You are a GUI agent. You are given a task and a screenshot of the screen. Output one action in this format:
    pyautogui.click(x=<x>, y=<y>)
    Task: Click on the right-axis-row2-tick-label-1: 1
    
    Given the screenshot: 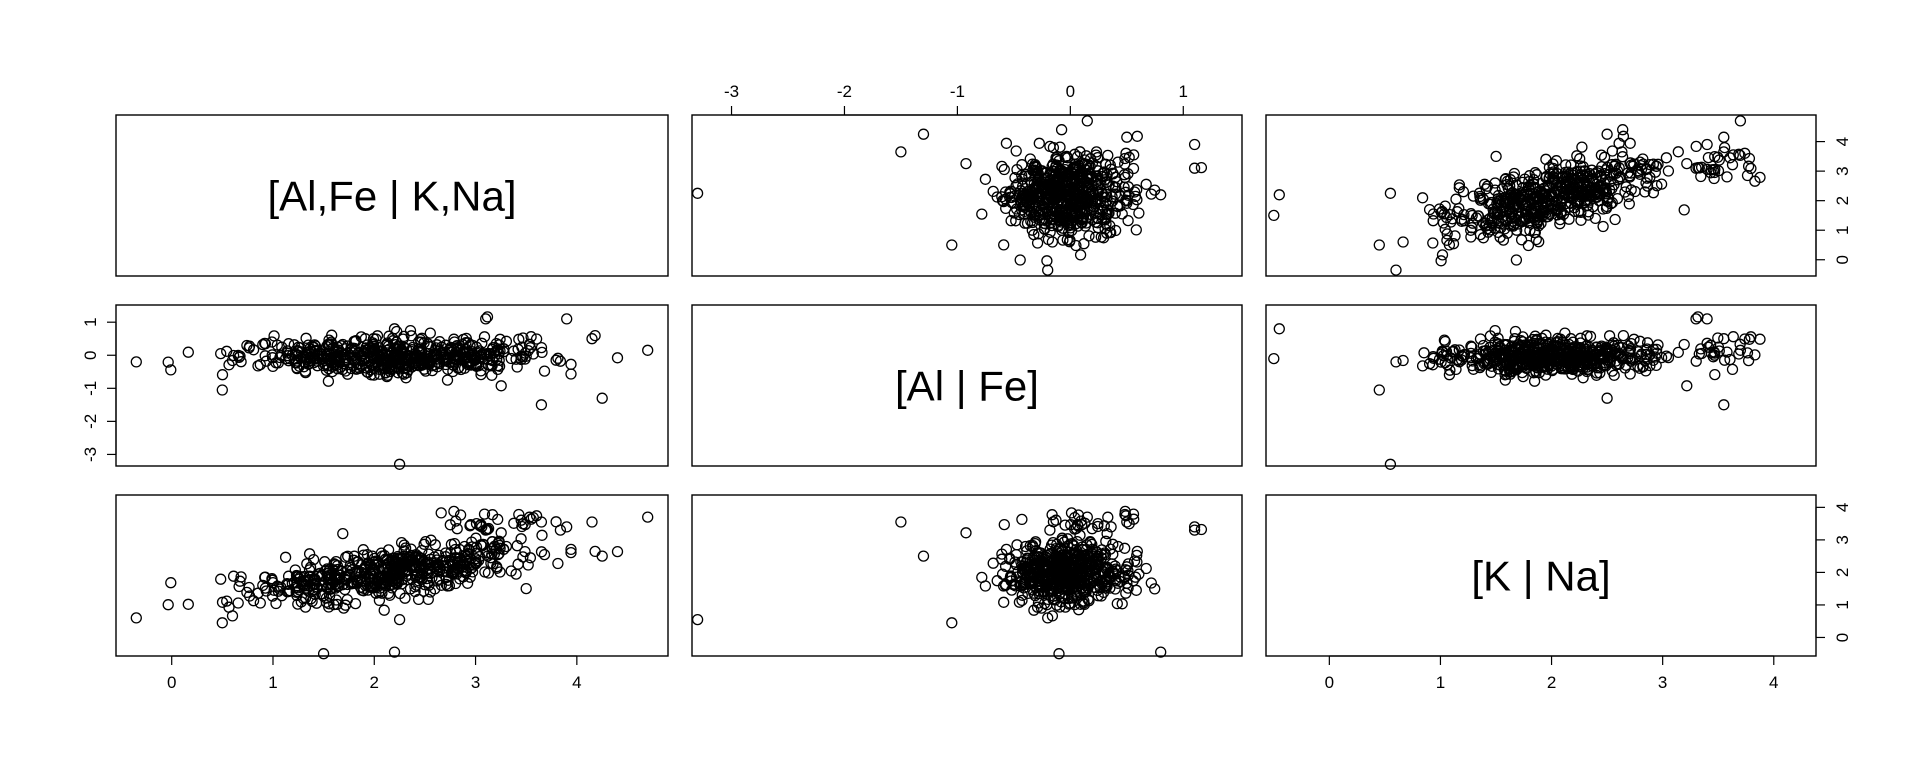 What is the action you would take?
    pyautogui.click(x=1842, y=604)
    